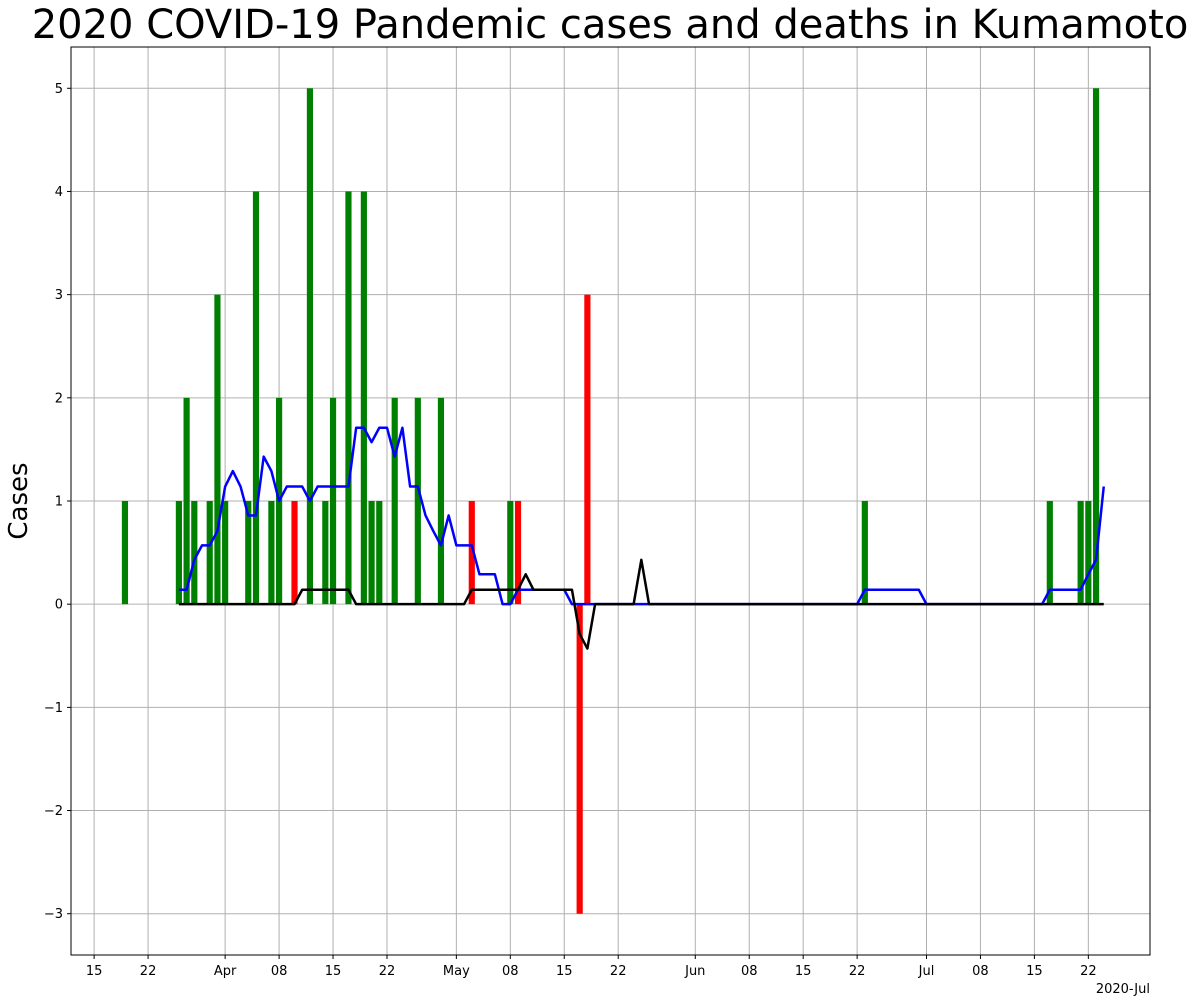 Image resolution: width=1200 pixels, height=1000 pixels. I want to click on y-tick-label: 4, so click(59, 192).